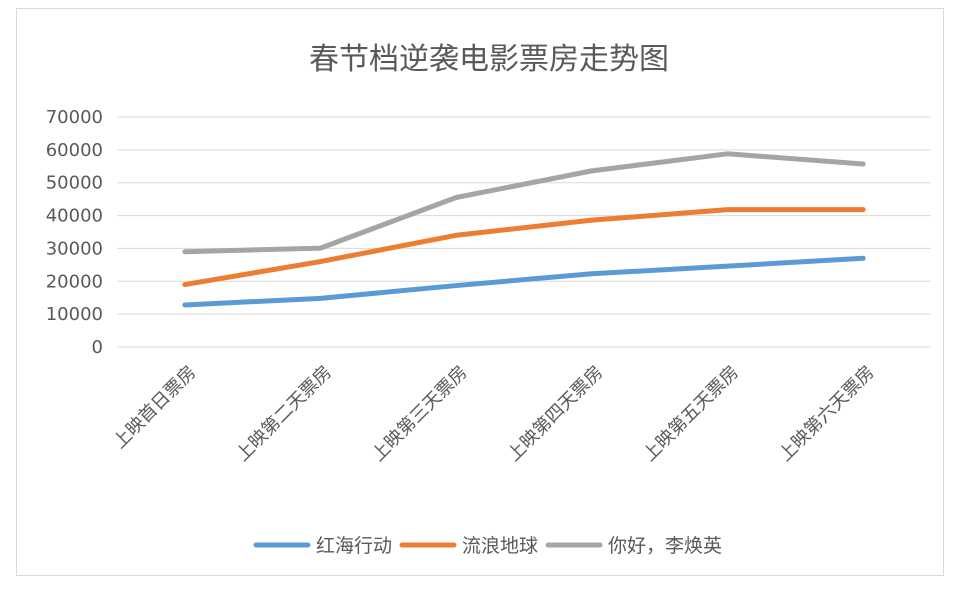 This screenshot has width=962, height=592. I want to click on x-category-label: 上映第四天票房, so click(555, 414).